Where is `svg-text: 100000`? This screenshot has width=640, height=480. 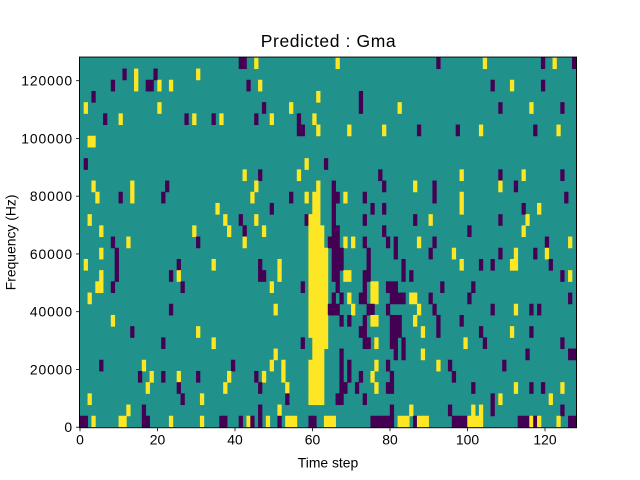 svg-text: 100000 is located at coordinates (47, 138).